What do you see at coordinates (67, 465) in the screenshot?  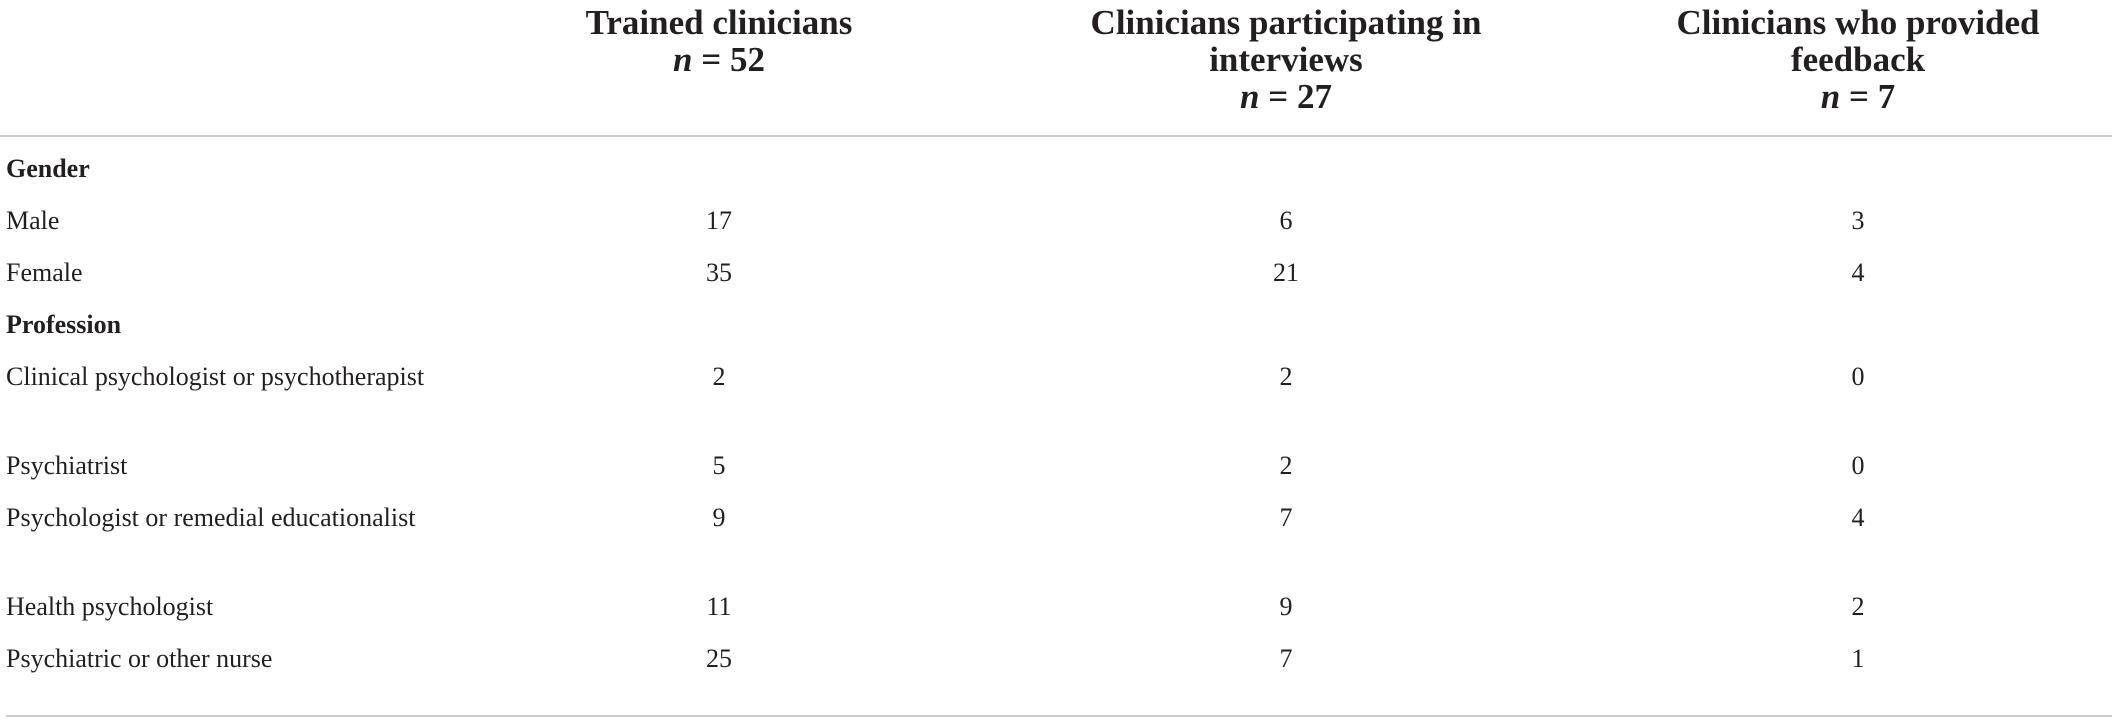 I see `row-label: Psychiatrist` at bounding box center [67, 465].